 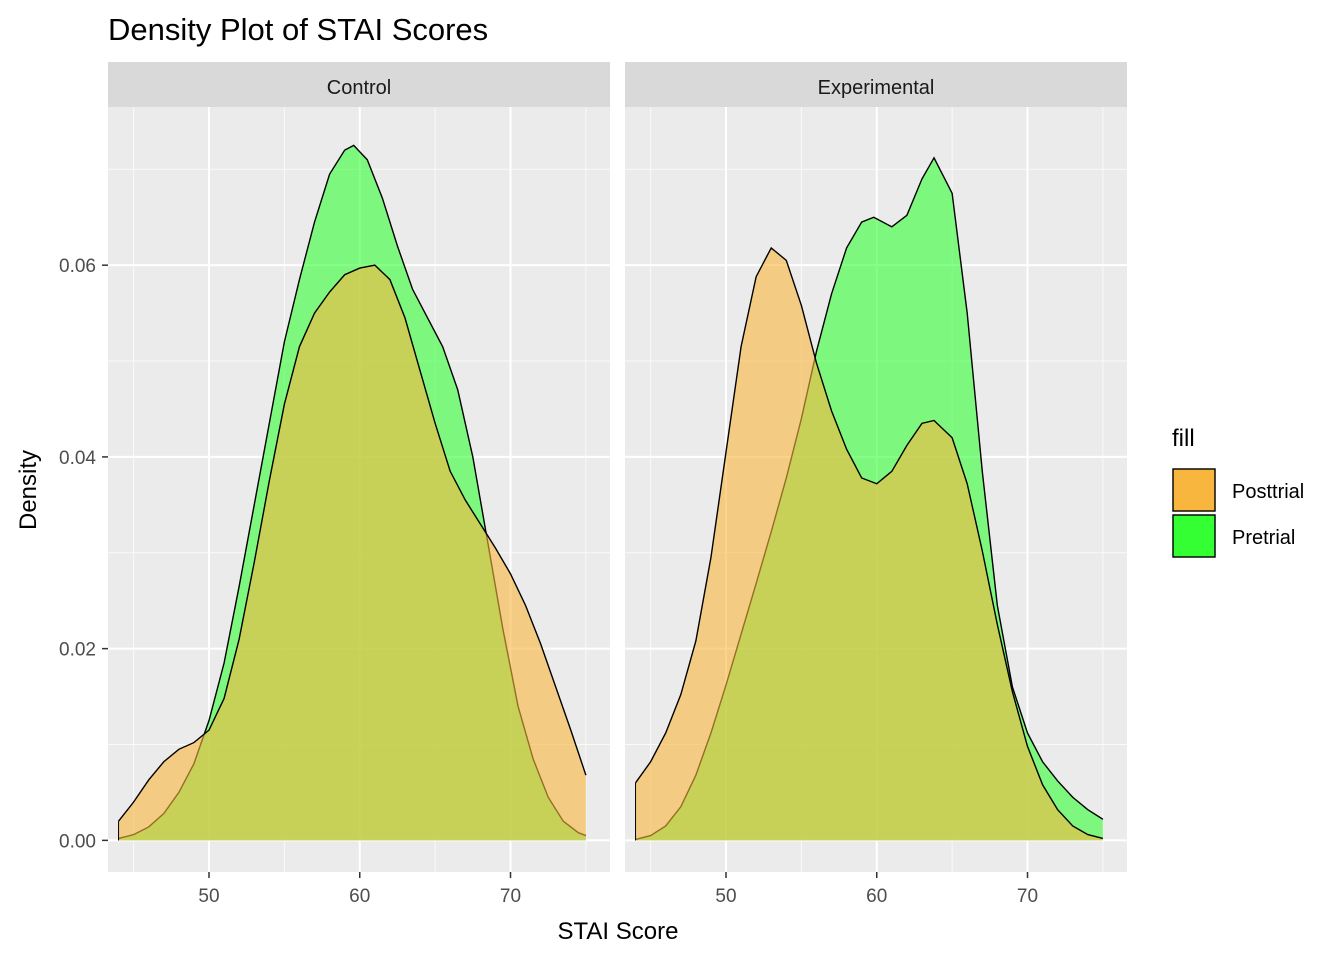 I want to click on panel-experimental-label: Experimental, so click(x=876, y=88).